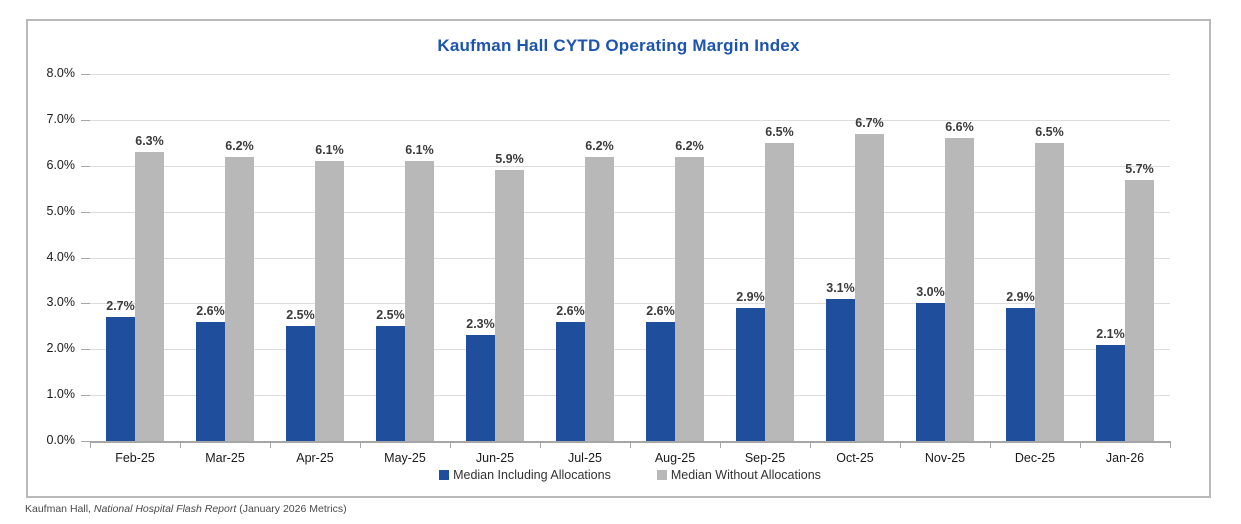 This screenshot has height=524, width=1241. I want to click on y-axis-label: 7.0%, so click(61, 118).